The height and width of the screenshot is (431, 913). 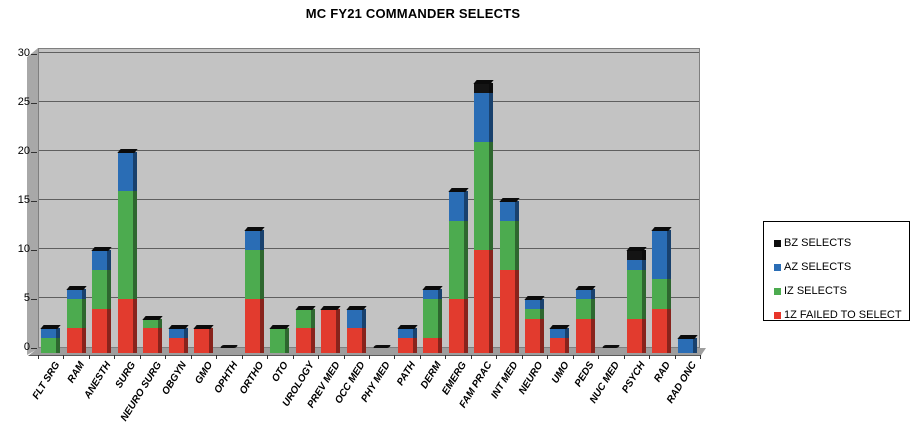 I want to click on x-axis-label-ophth: OPHTH, so click(x=226, y=378).